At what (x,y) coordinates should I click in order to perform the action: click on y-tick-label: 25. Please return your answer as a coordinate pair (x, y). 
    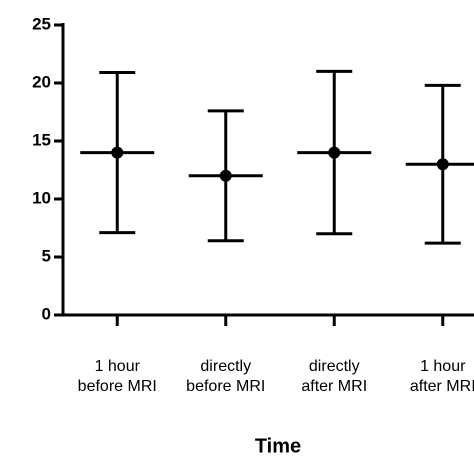
    Looking at the image, I should click on (41, 23).